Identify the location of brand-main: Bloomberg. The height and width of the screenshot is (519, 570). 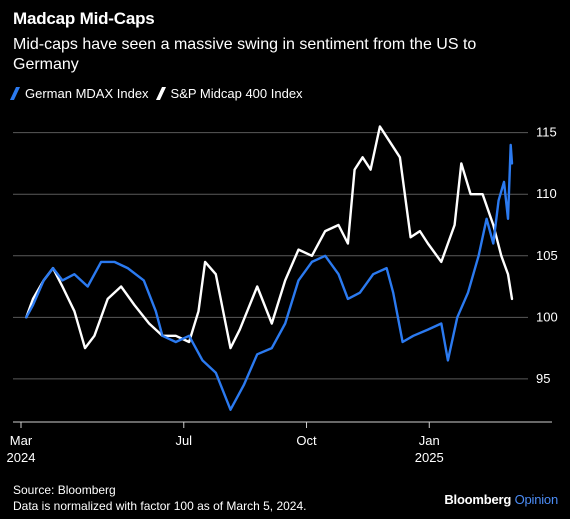
(478, 499).